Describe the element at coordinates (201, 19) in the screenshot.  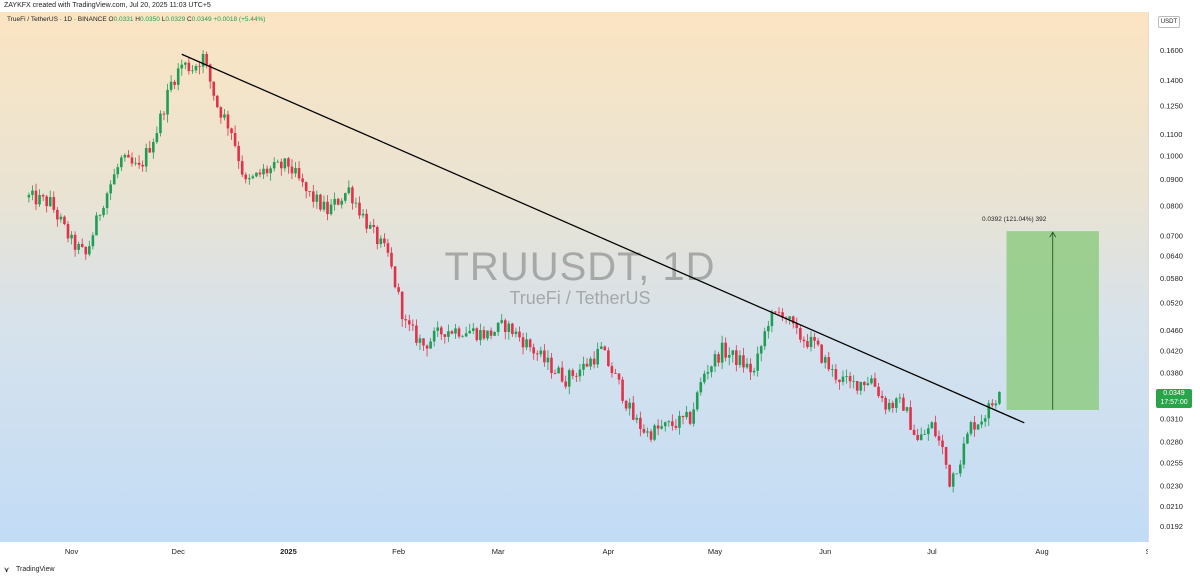
I see `close-value: 0.0349` at that location.